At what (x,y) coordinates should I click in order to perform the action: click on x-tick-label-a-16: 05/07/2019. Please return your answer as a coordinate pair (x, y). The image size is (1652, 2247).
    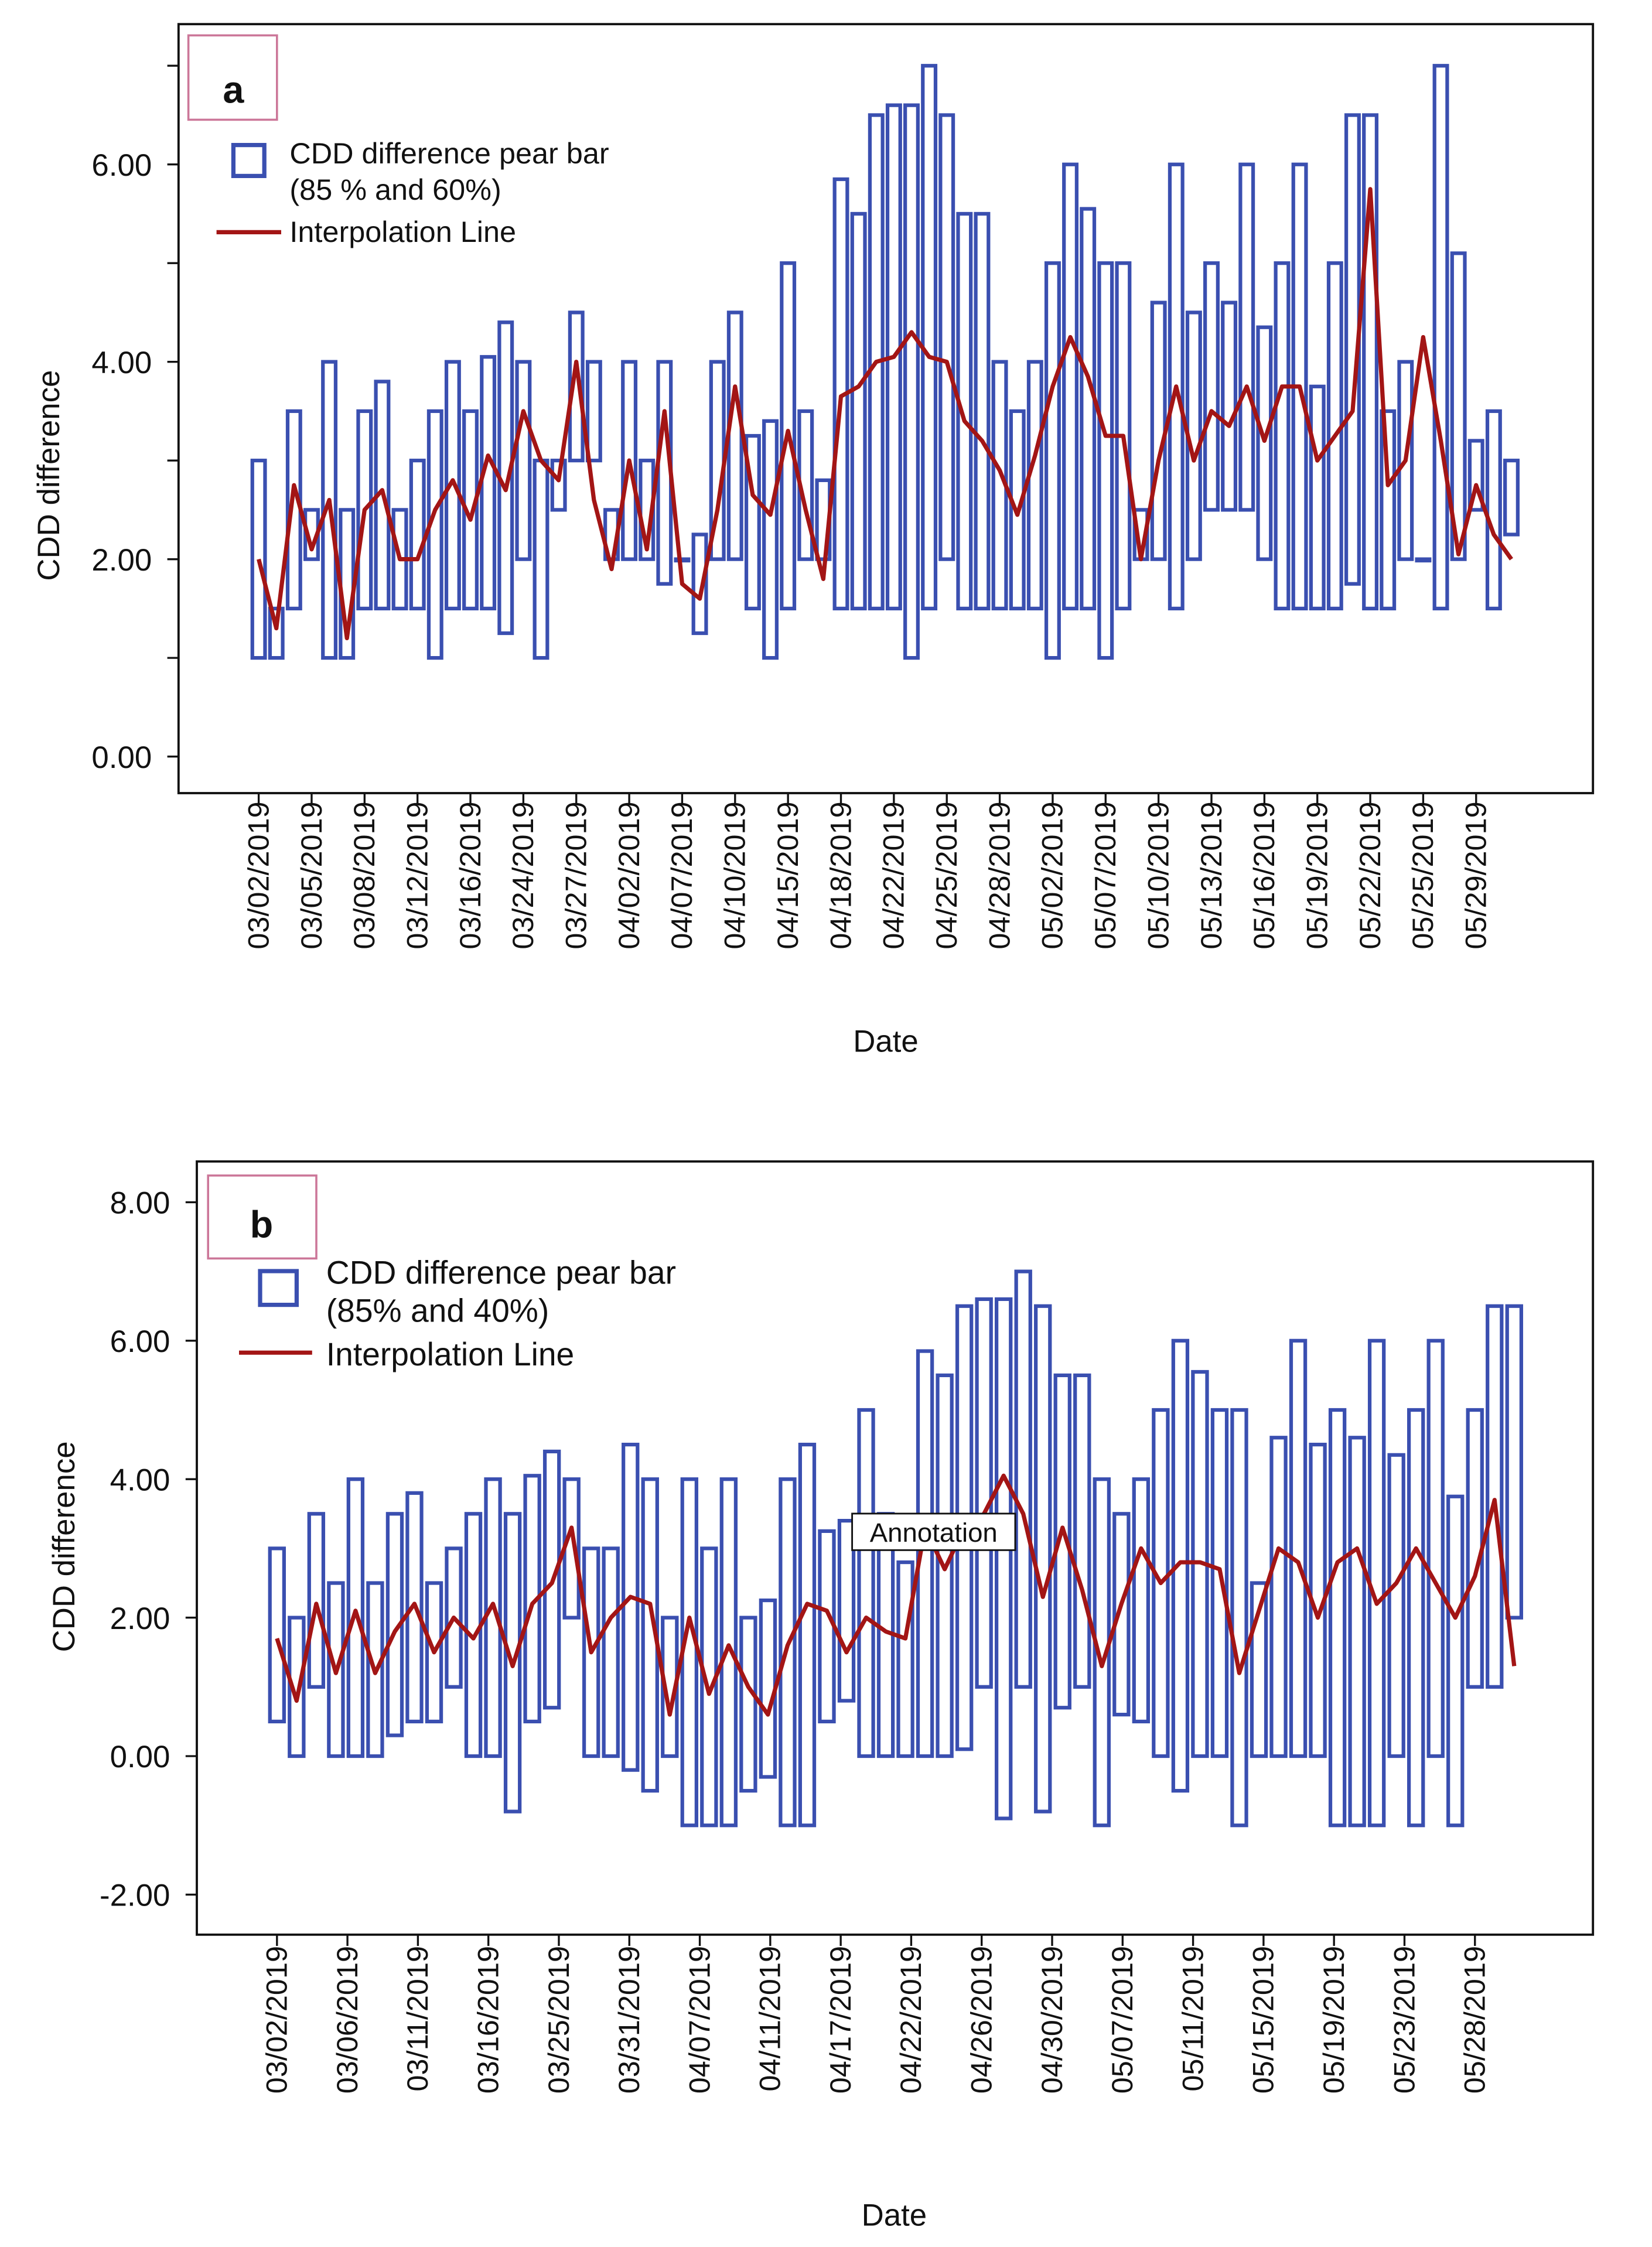
    Looking at the image, I should click on (1105, 875).